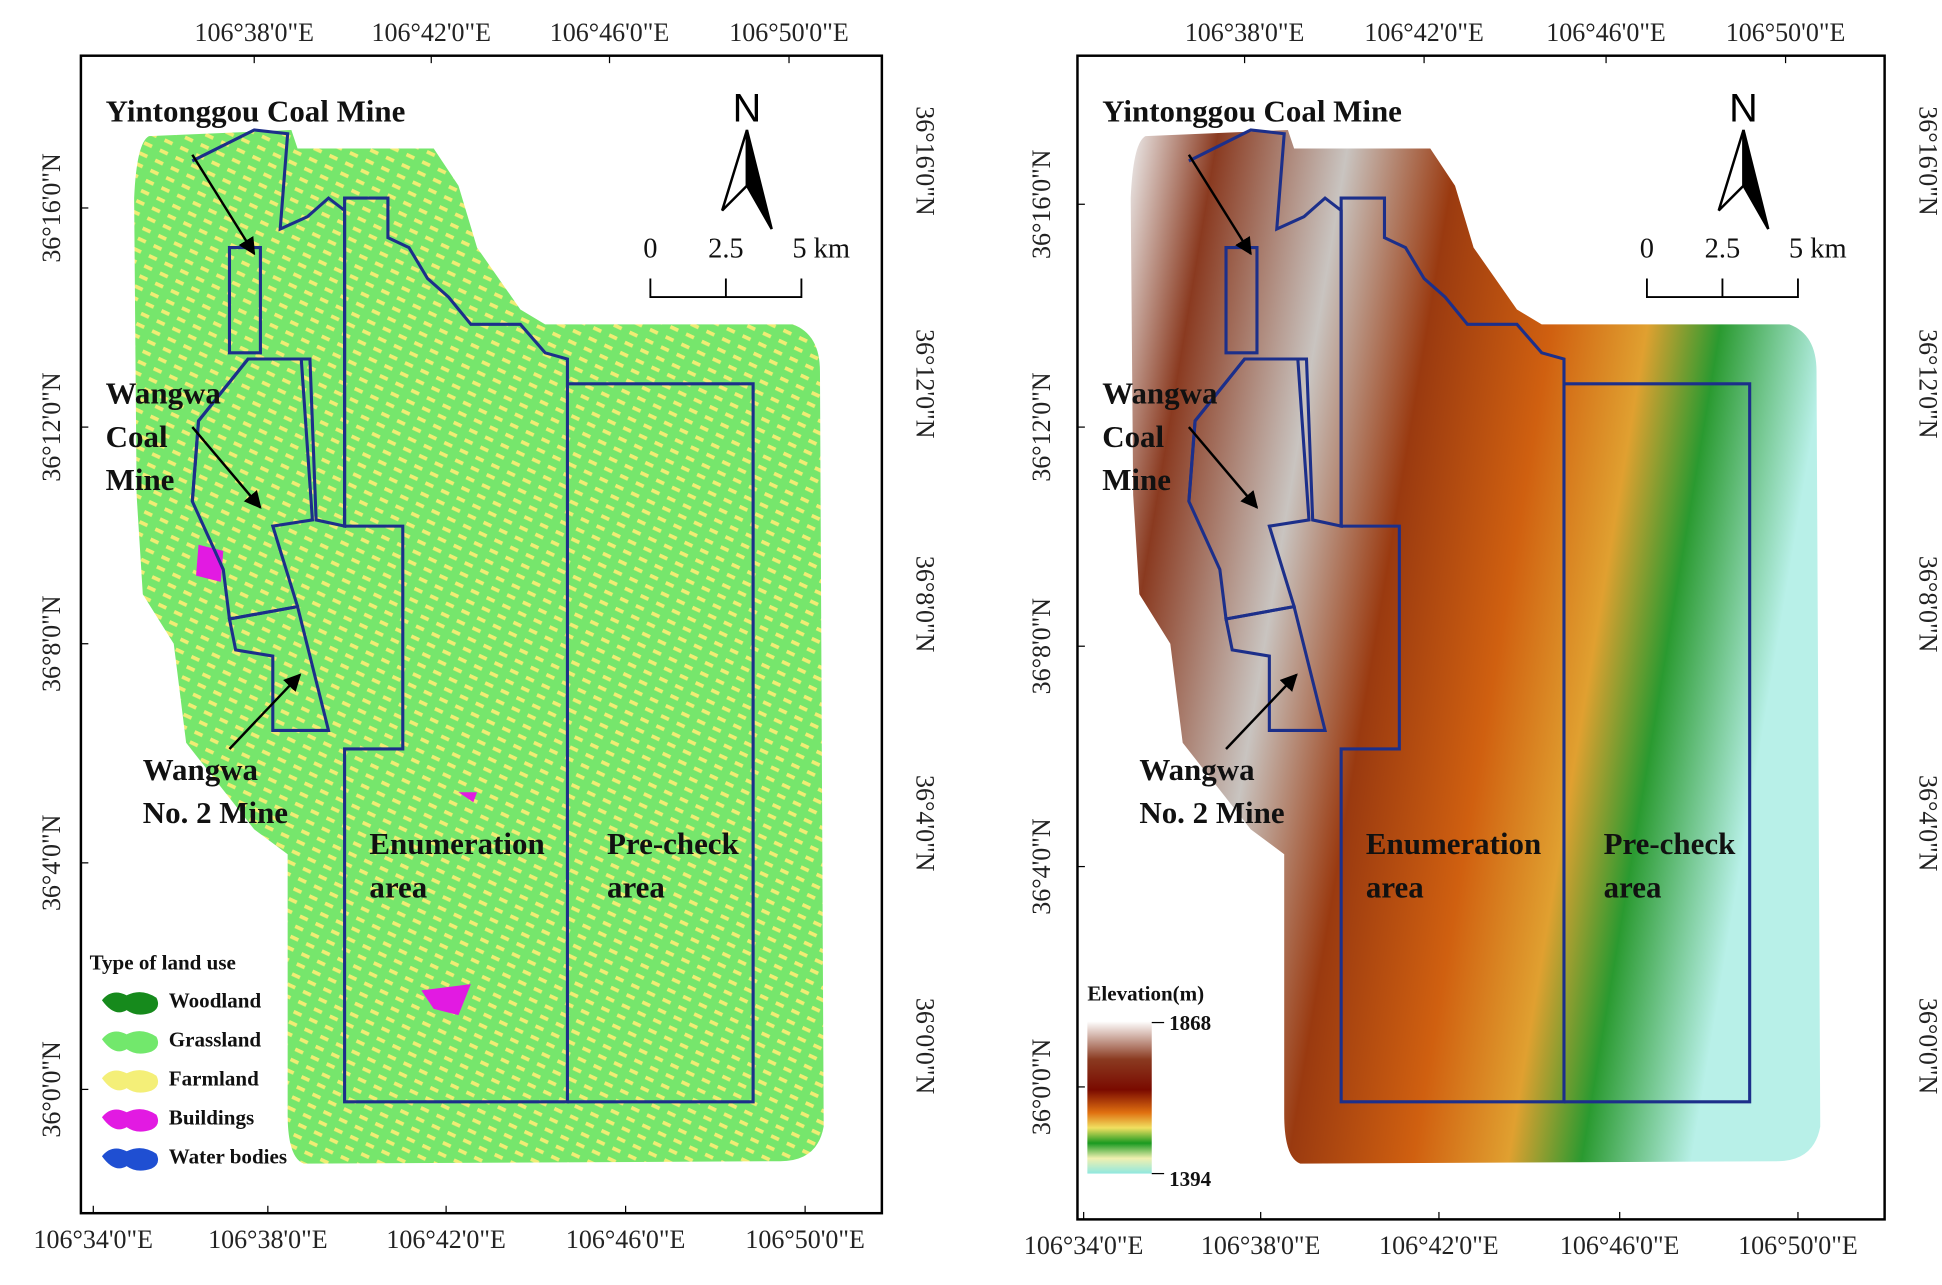 This screenshot has width=1942, height=1285. Describe the element at coordinates (1119, 1097) in the screenshot. I see `elevation-ramp` at that location.